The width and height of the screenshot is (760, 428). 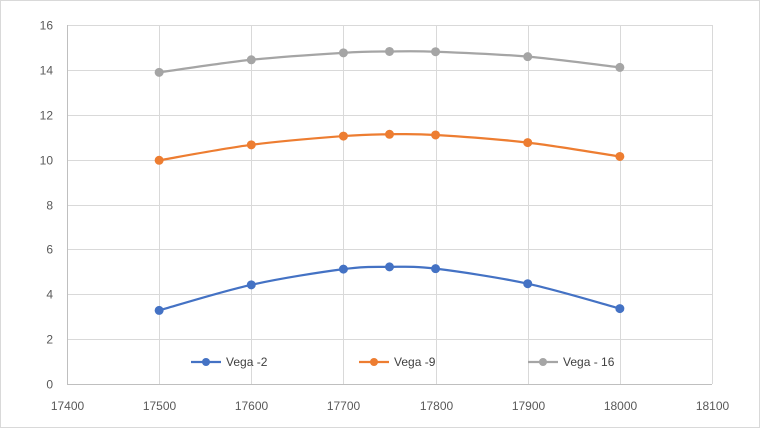 I want to click on y-tick-label: 0, so click(x=49, y=385).